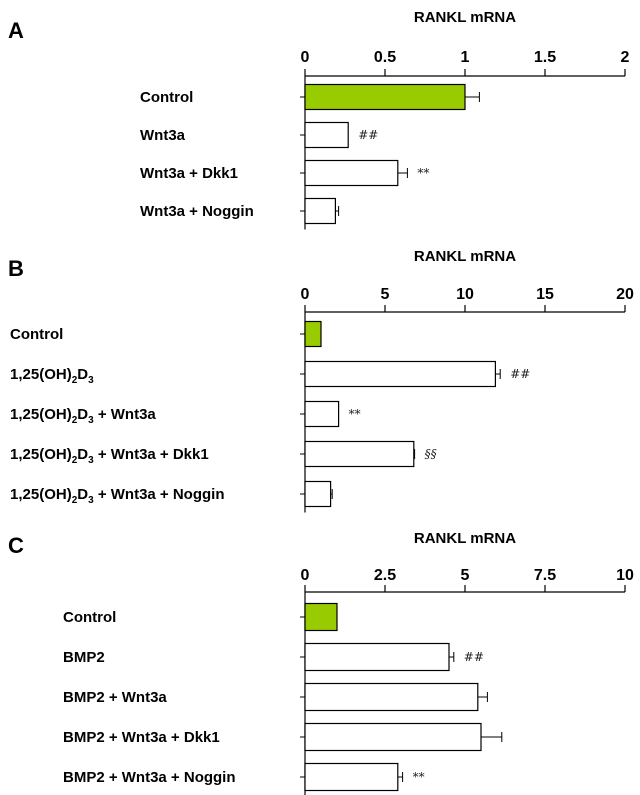  I want to click on category-label-b-1: 1,25(OH)2D3, so click(52, 376).